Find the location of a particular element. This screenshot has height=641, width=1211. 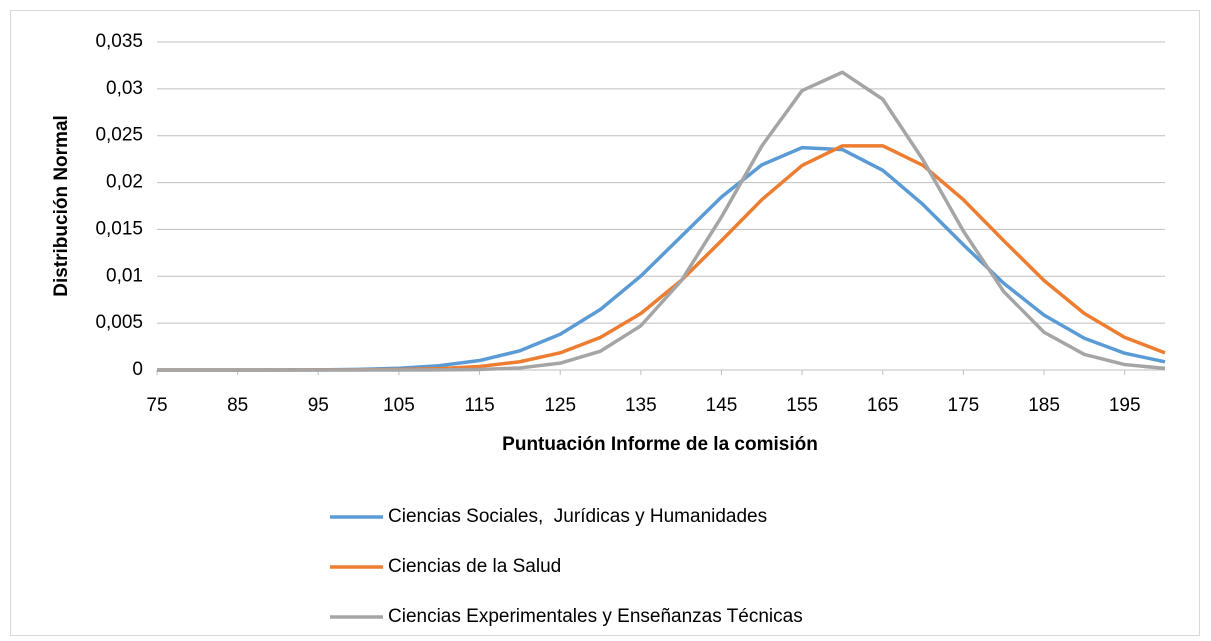

y-tick-label: 0 is located at coordinates (137, 369).